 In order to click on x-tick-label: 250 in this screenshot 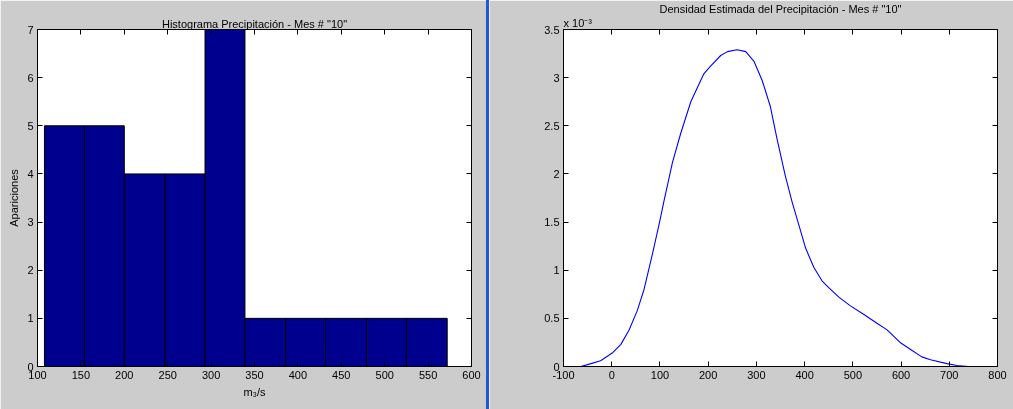, I will do `click(167, 374)`.